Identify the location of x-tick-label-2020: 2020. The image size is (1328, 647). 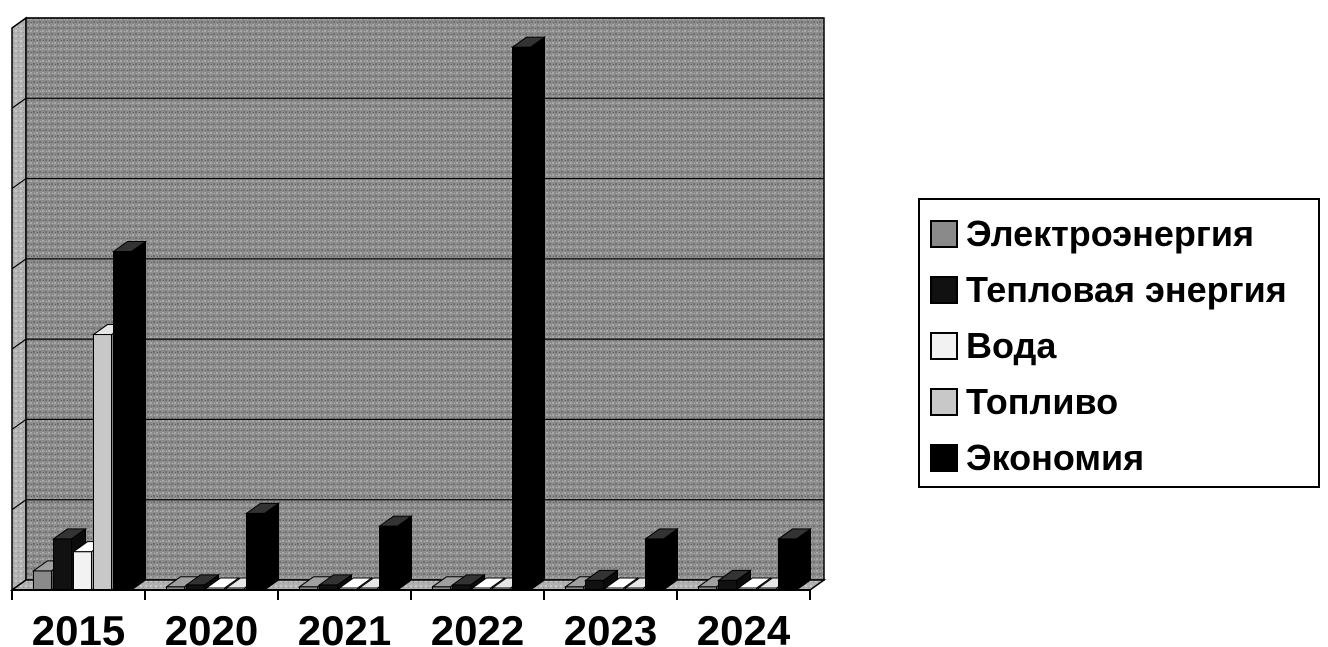
(211, 627).